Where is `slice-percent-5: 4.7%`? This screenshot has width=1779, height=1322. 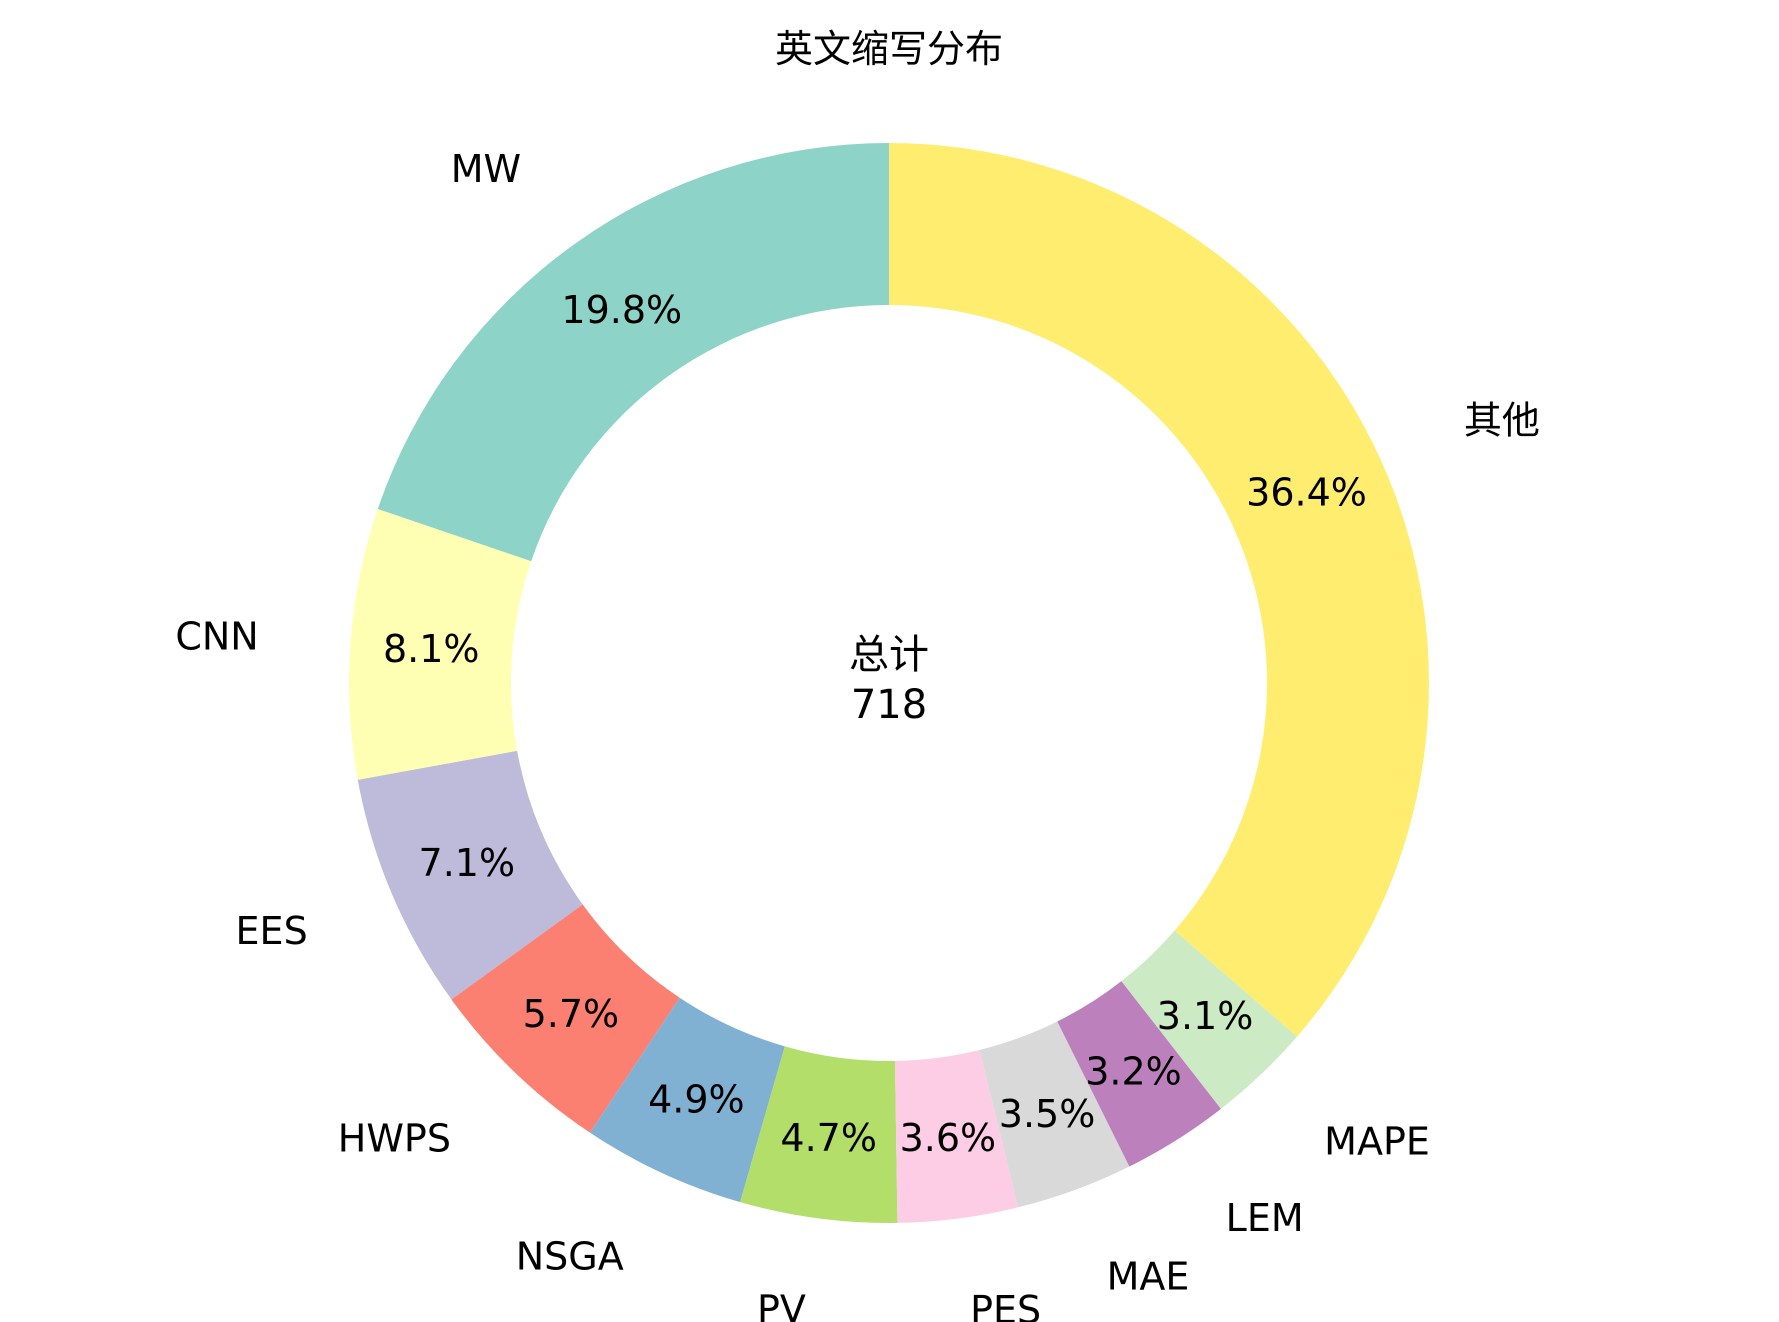 slice-percent-5: 4.7% is located at coordinates (828, 1138).